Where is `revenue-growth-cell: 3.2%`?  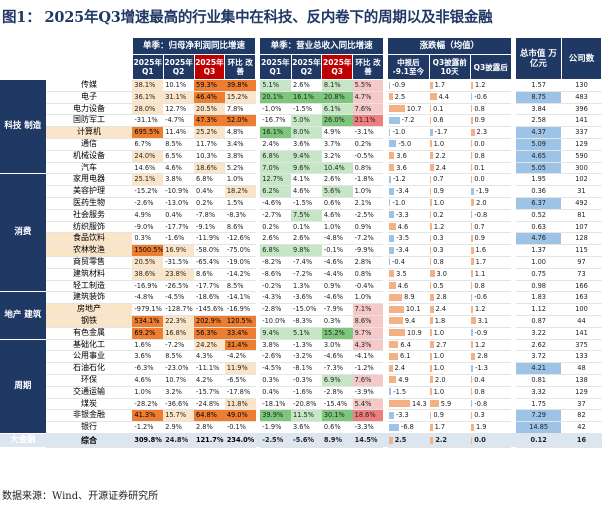 revenue-growth-cell: 3.2% is located at coordinates (337, 156).